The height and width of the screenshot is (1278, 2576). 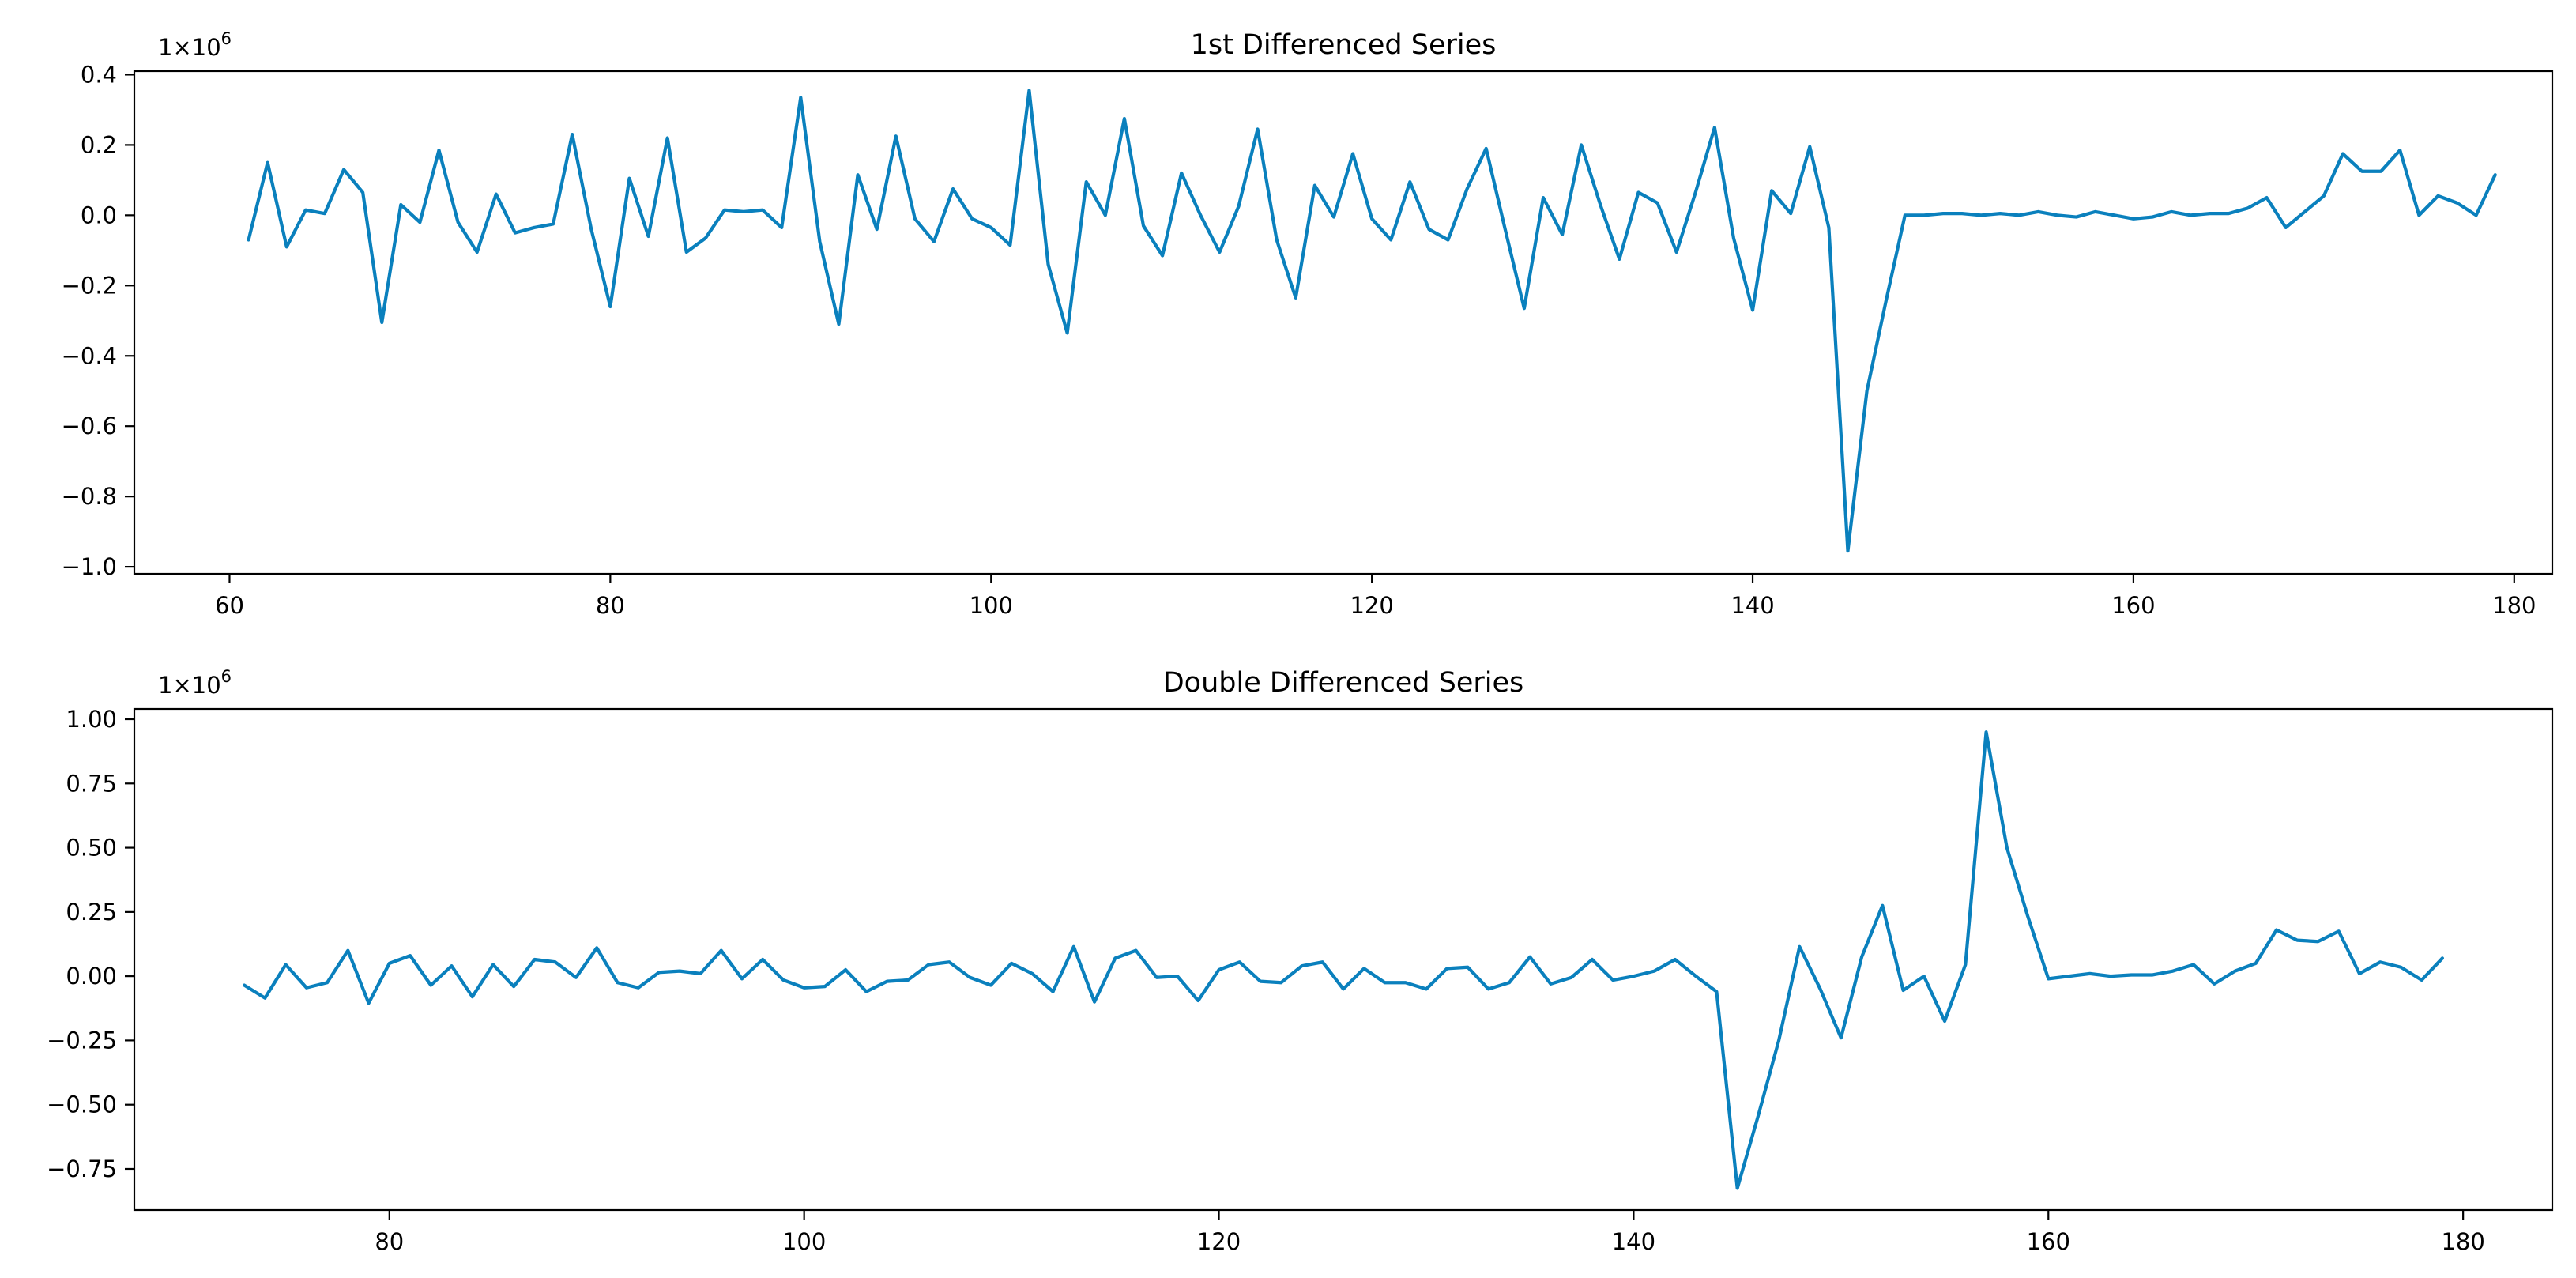 What do you see at coordinates (91, 848) in the screenshot?
I see `bottom-y-tick-label: 0.50` at bounding box center [91, 848].